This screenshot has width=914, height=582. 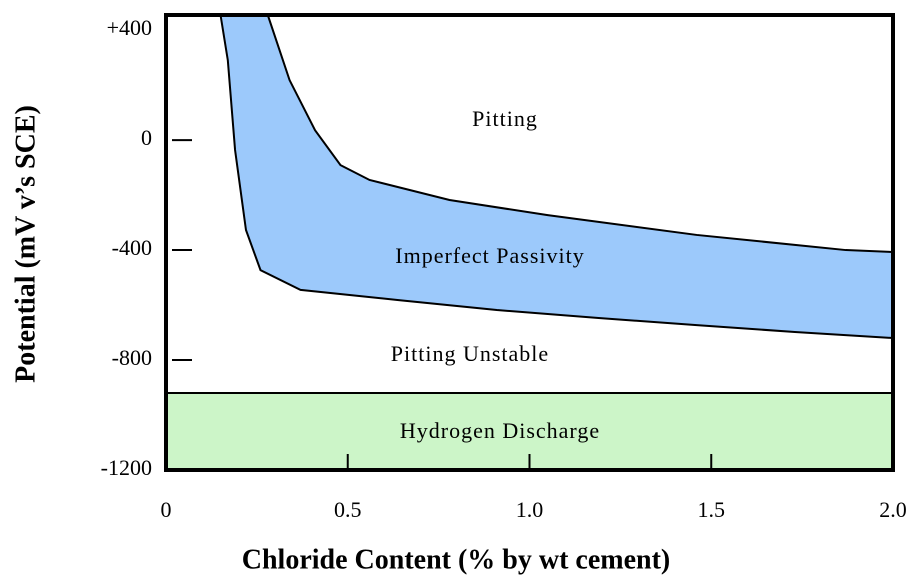 I want to click on y-tick-label: -400, so click(x=132, y=247).